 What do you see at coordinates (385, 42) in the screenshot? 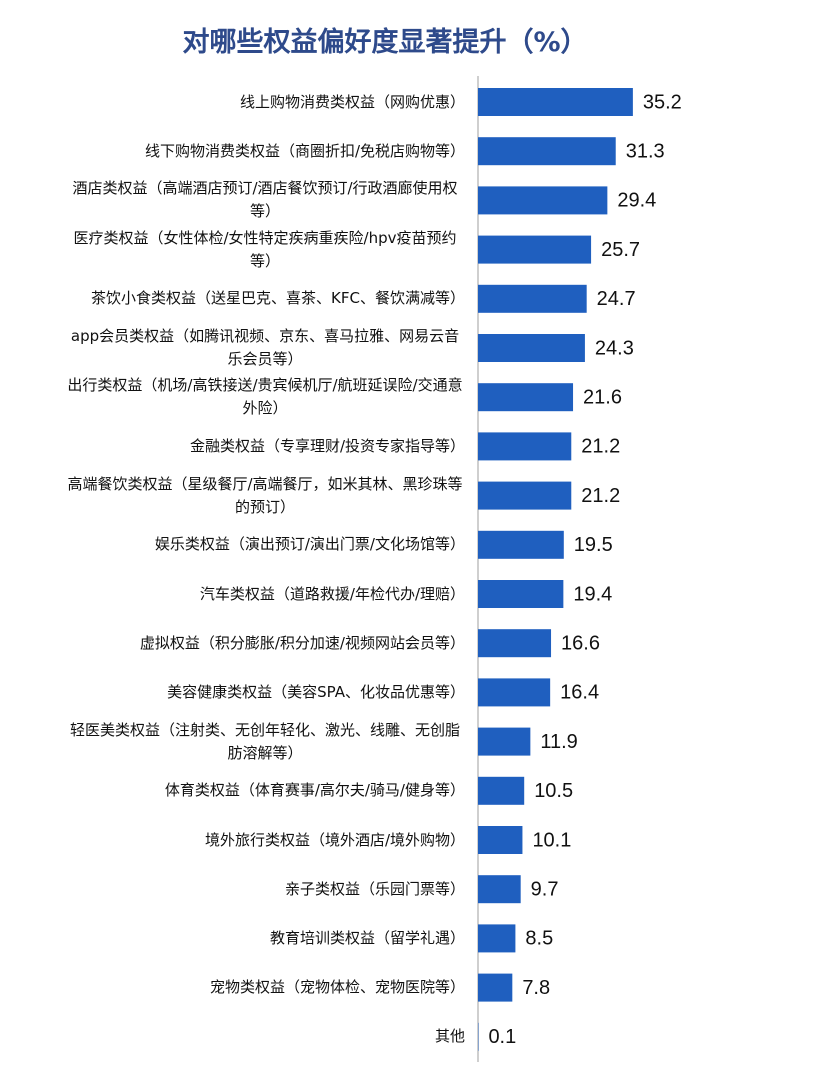
I see `chart-title: 对哪些权益偏好度显著提升（%）` at bounding box center [385, 42].